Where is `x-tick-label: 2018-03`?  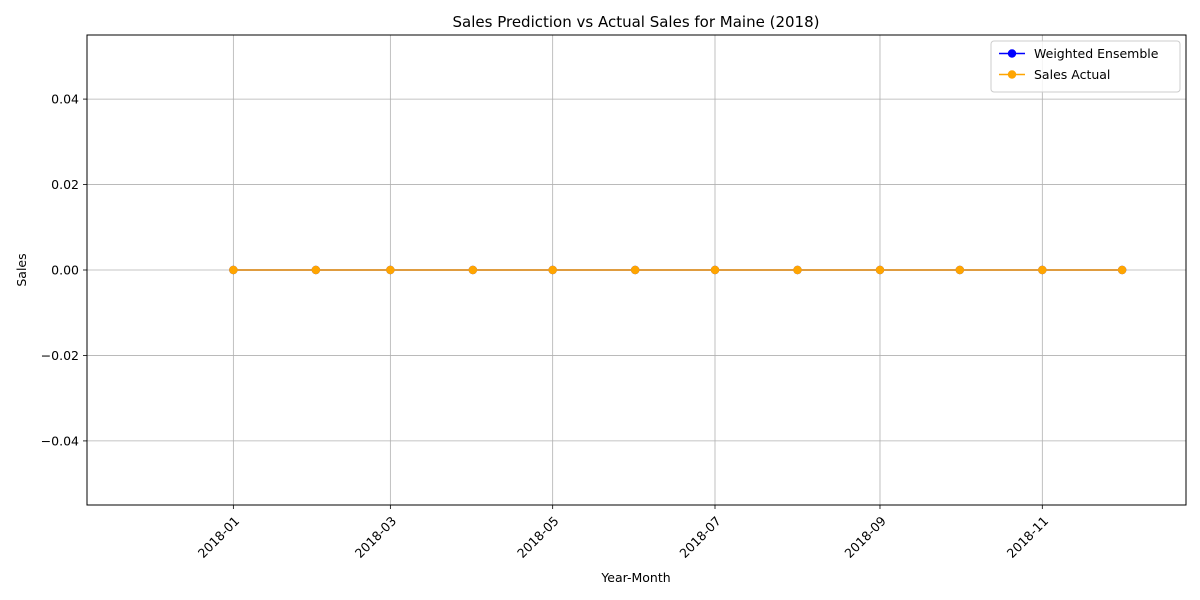
x-tick-label: 2018-03 is located at coordinates (376, 537).